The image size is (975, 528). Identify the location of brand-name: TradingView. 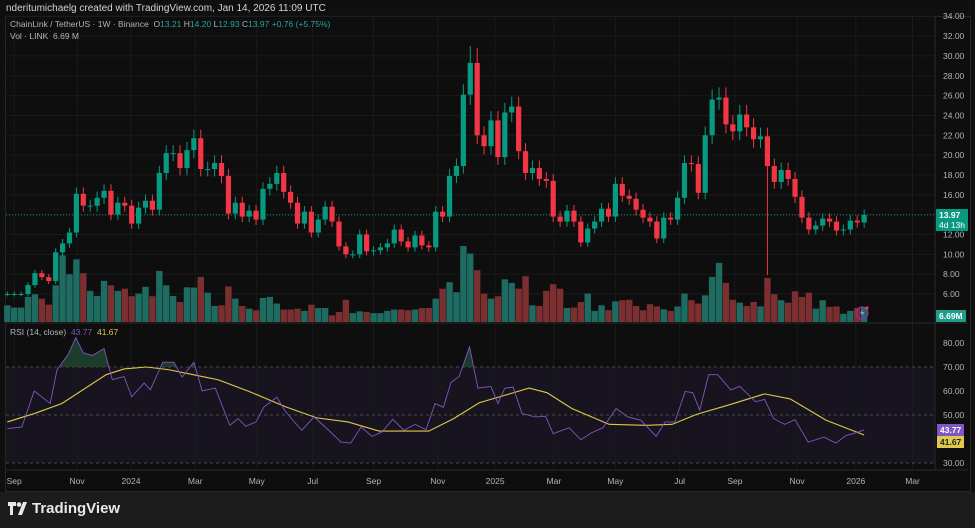
(76, 508).